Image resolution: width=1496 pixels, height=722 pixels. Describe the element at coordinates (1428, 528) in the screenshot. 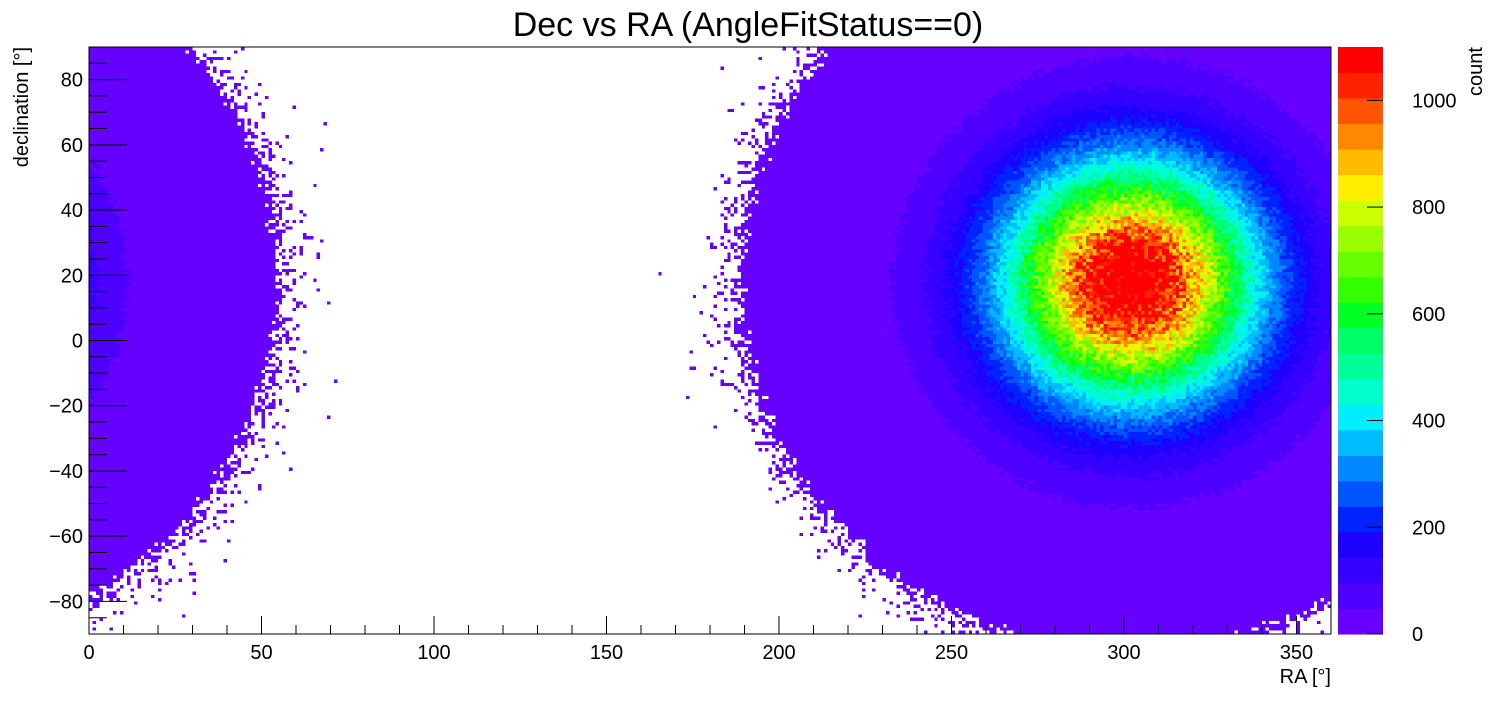

I see `colorbar-tick-label: 200` at that location.